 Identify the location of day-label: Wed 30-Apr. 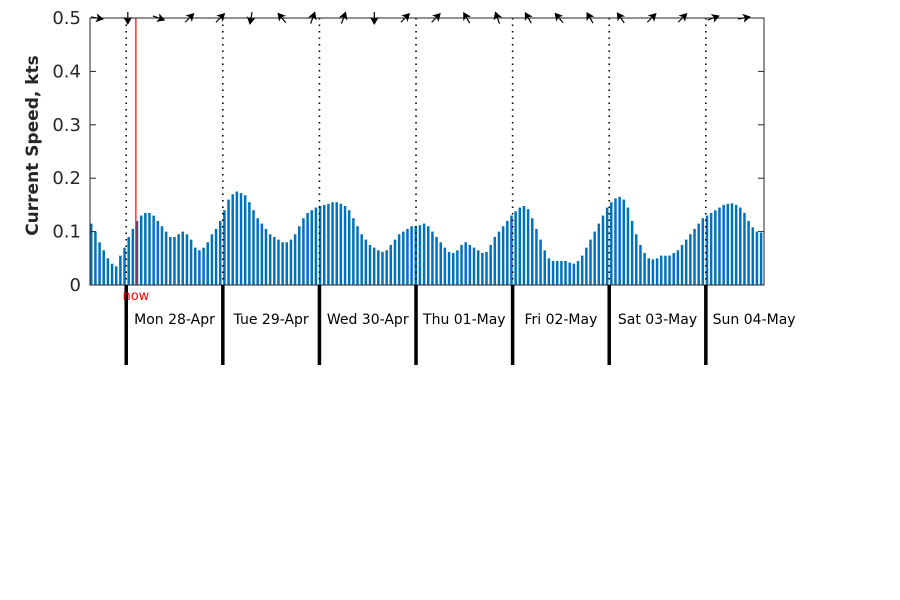
(368, 320).